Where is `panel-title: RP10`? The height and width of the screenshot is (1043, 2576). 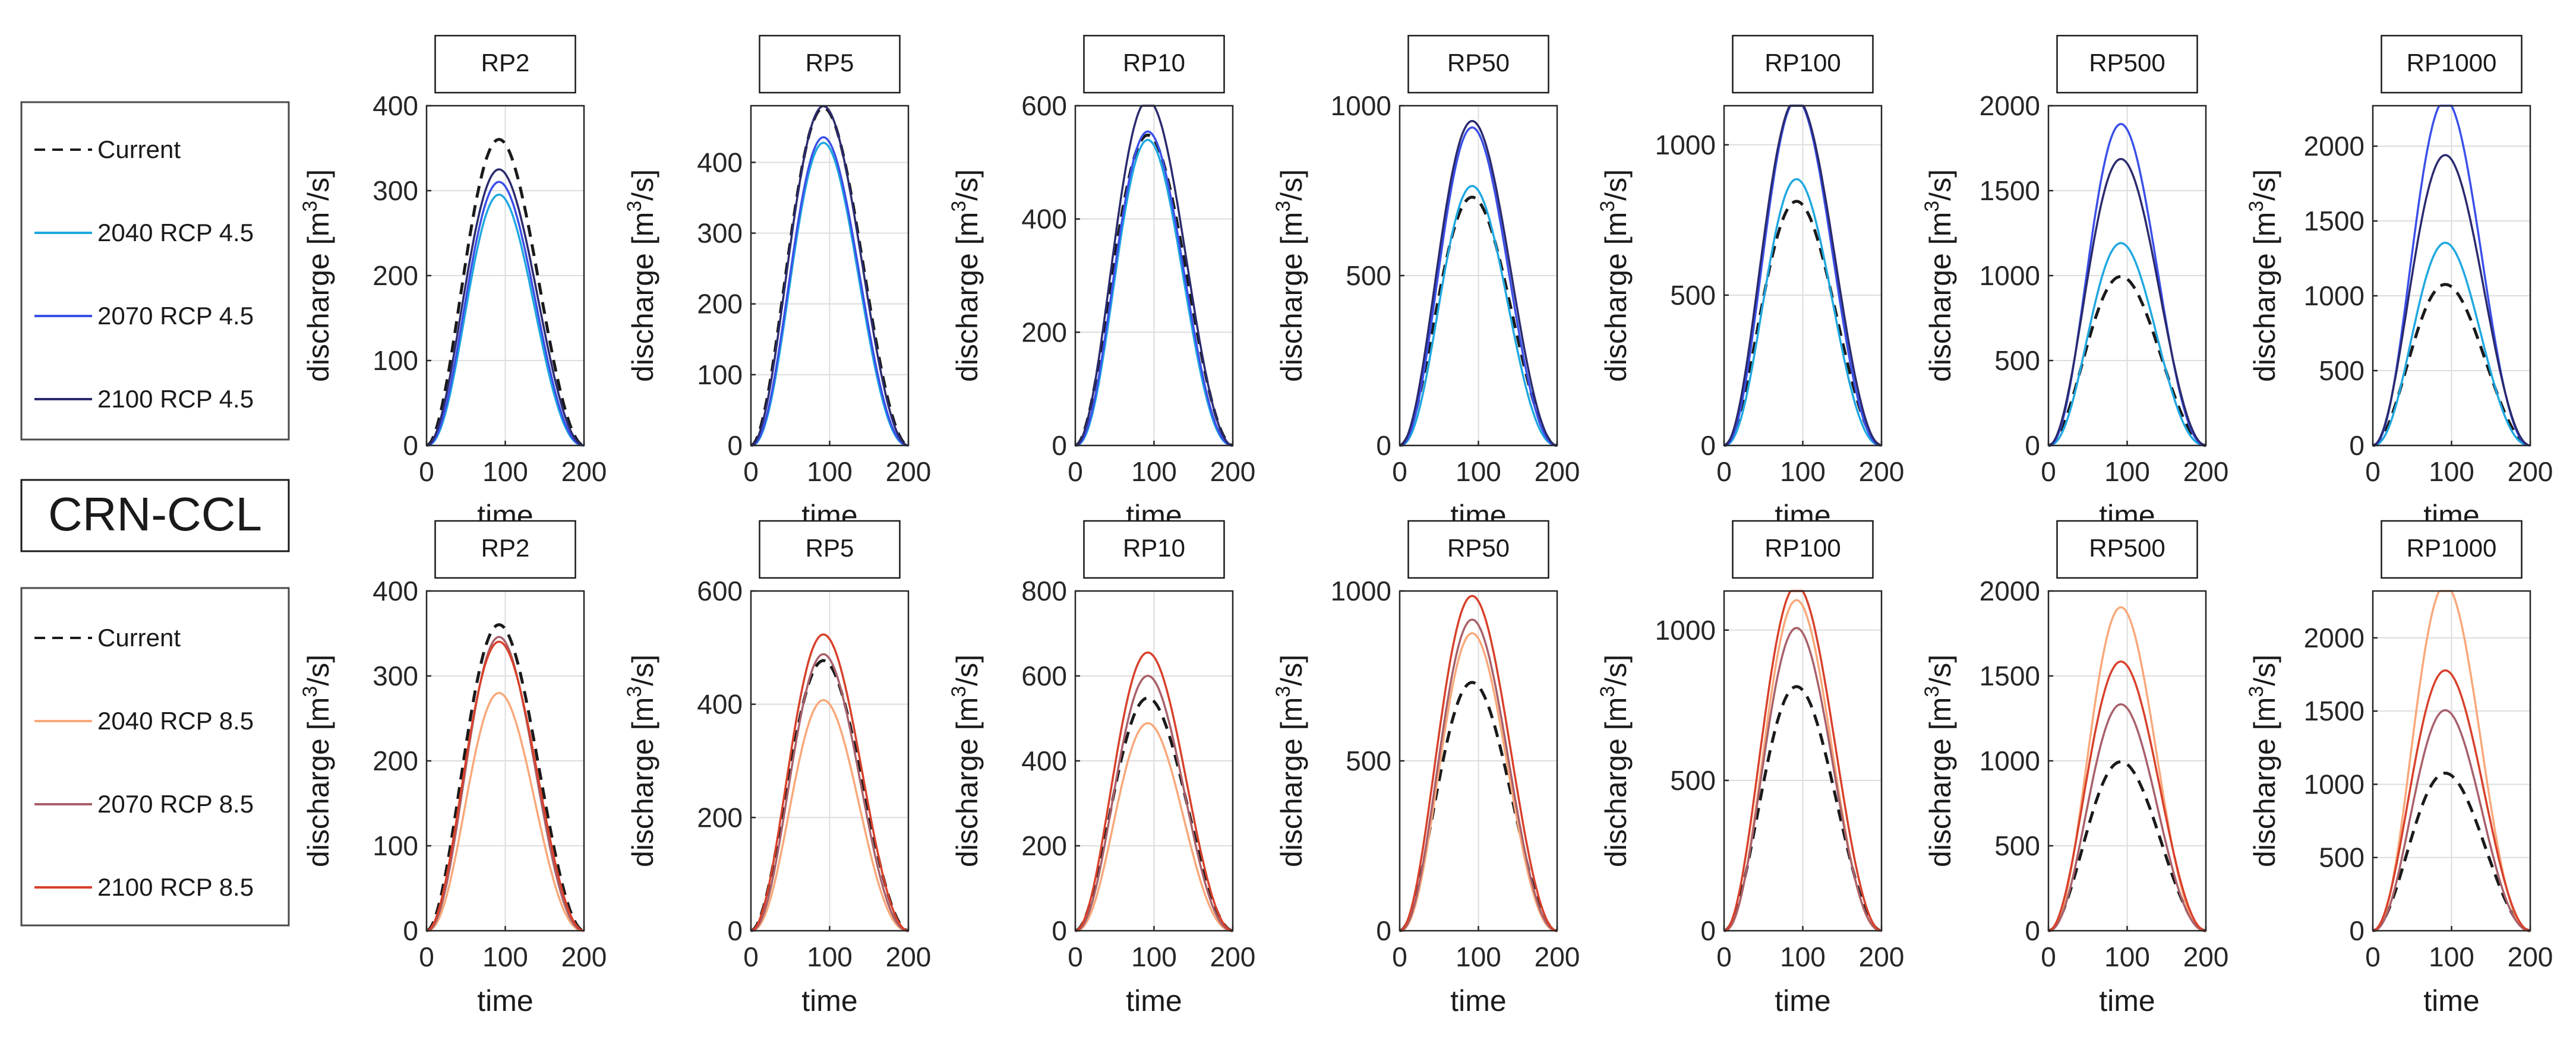 panel-title: RP10 is located at coordinates (1154, 548).